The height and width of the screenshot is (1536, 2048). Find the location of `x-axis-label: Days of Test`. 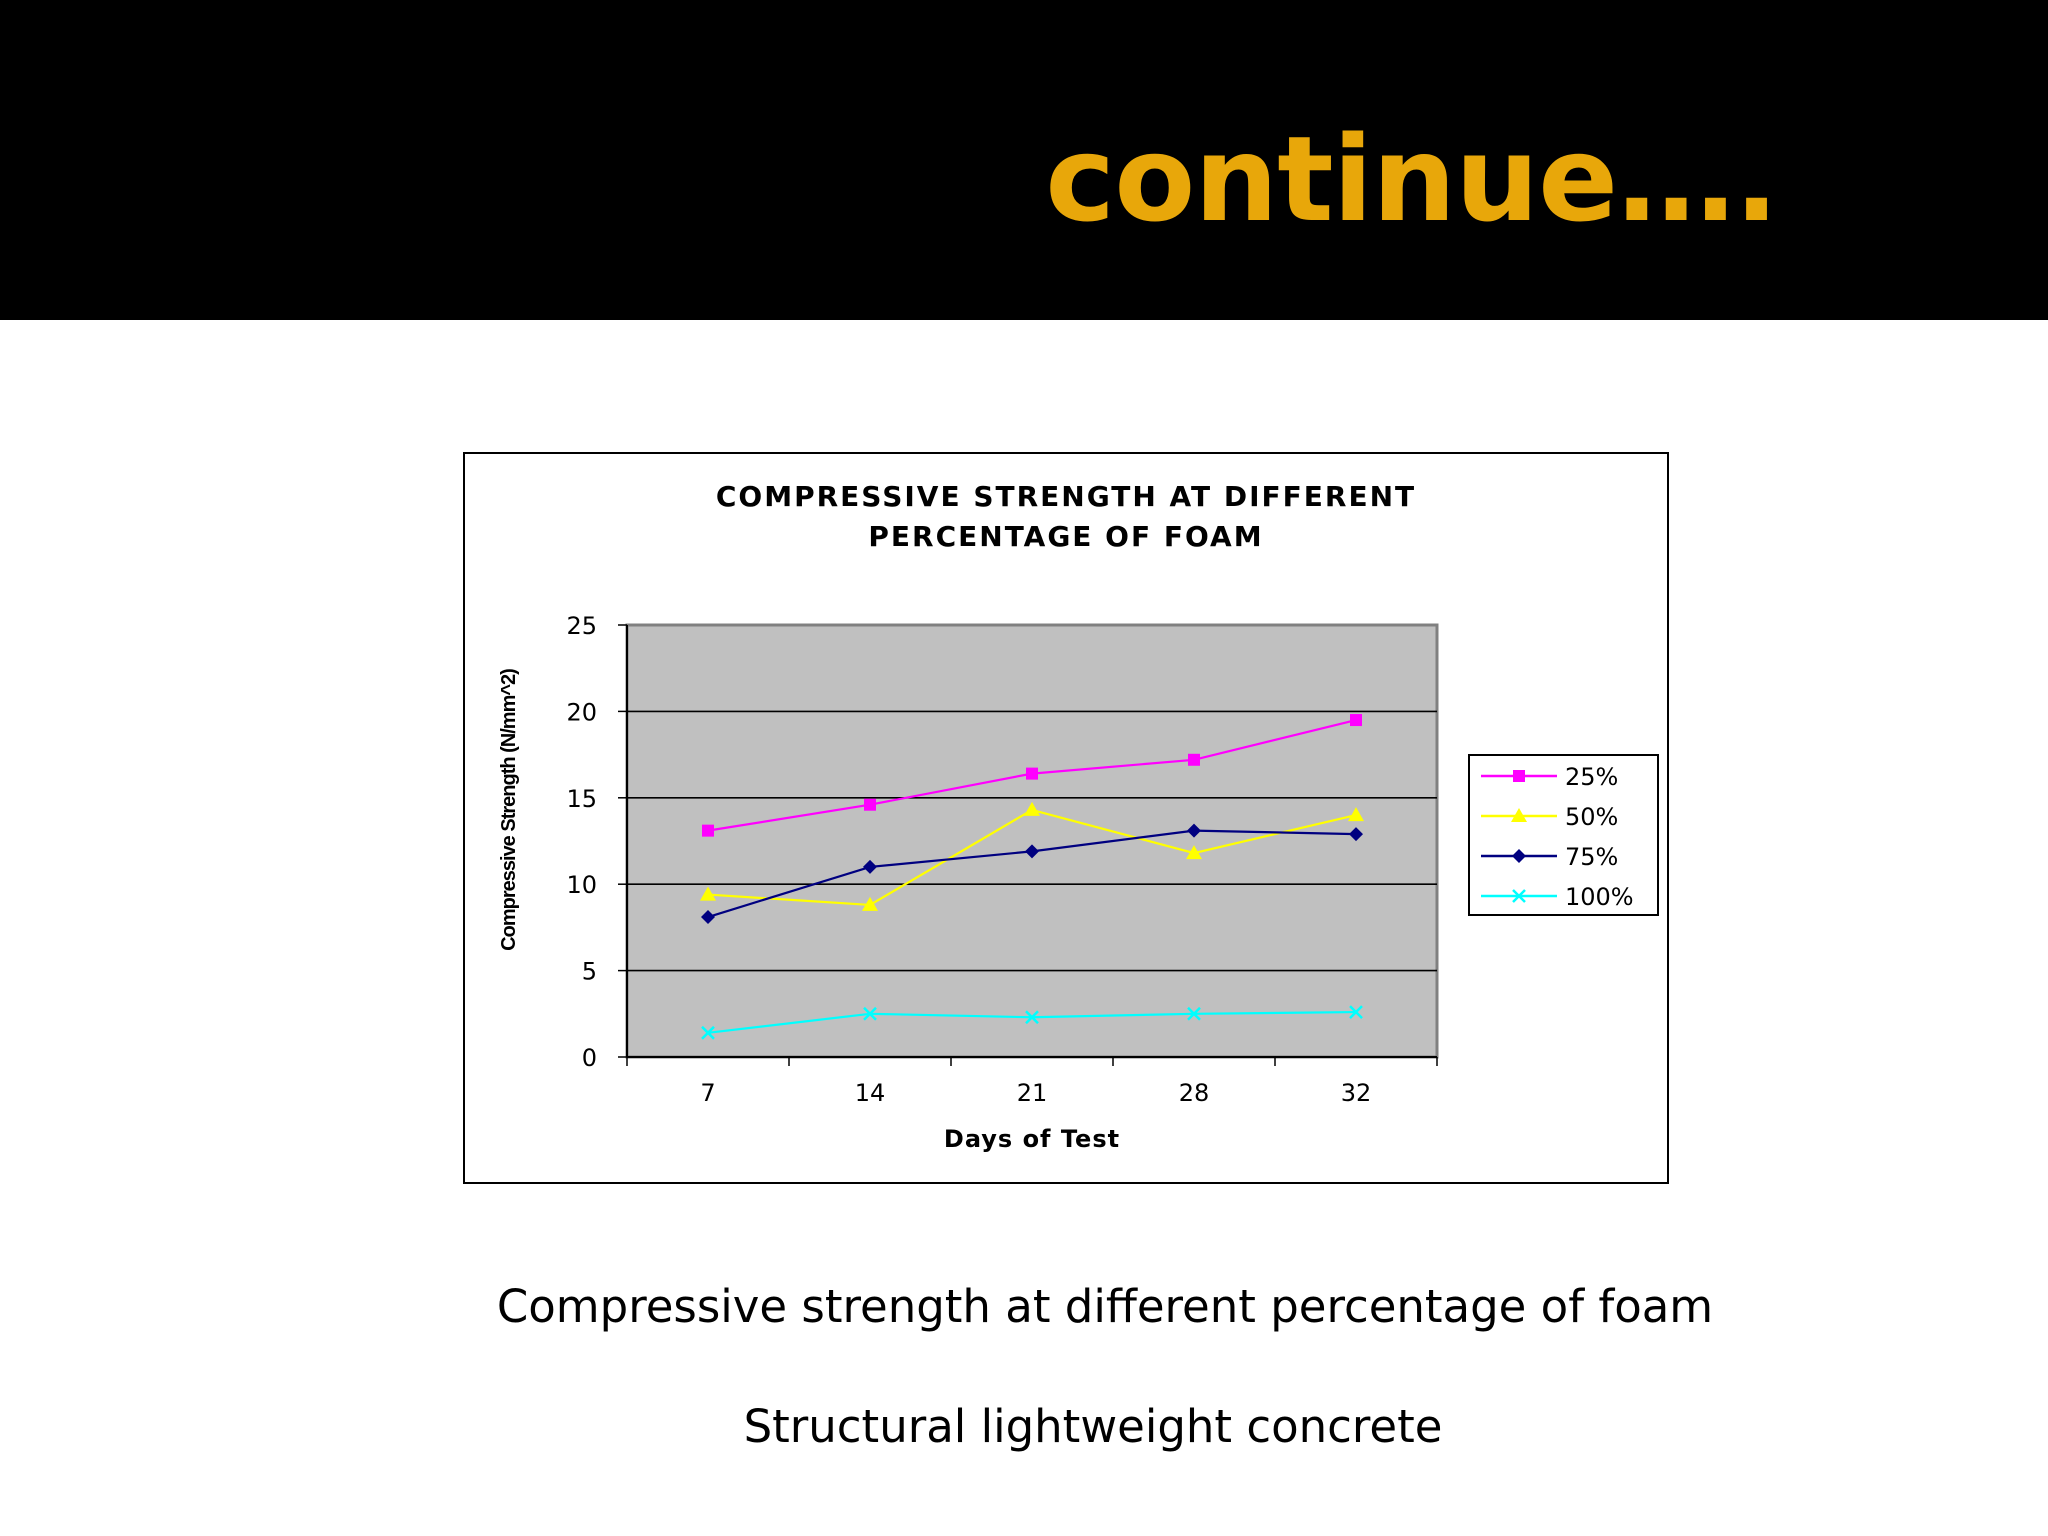

x-axis-label: Days of Test is located at coordinates (1032, 1139).